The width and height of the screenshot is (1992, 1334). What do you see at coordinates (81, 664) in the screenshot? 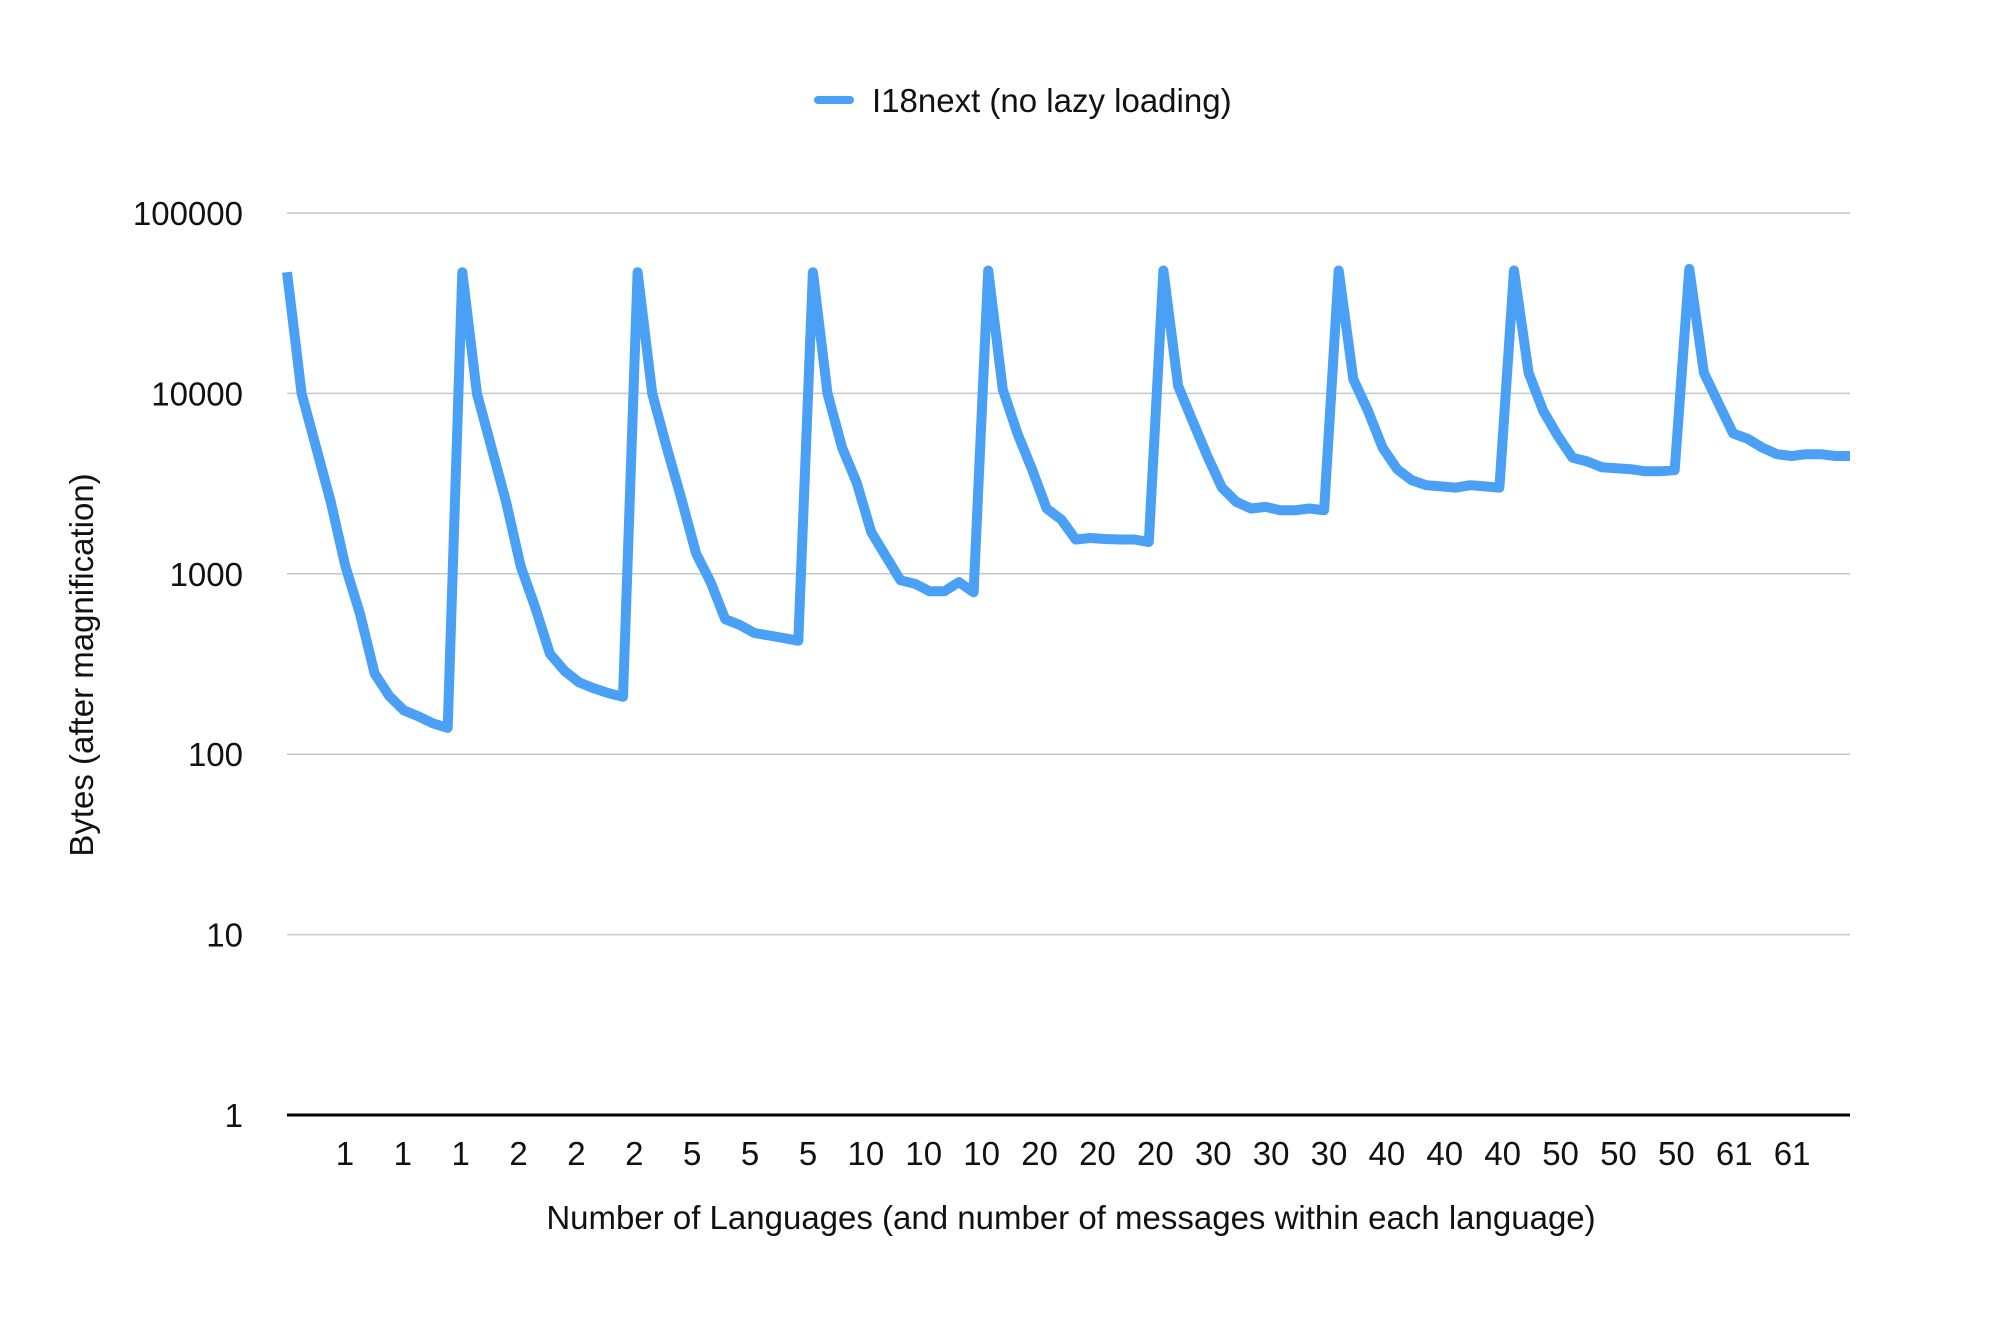
I see `y-axis-title: Bytes (after magnification)` at bounding box center [81, 664].